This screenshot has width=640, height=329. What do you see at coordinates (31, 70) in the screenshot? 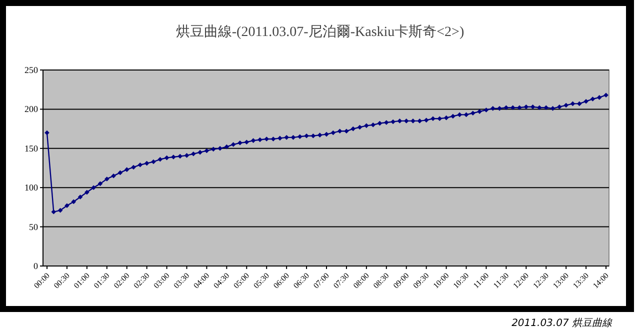
I see `y-tick-label: 250` at bounding box center [31, 70].